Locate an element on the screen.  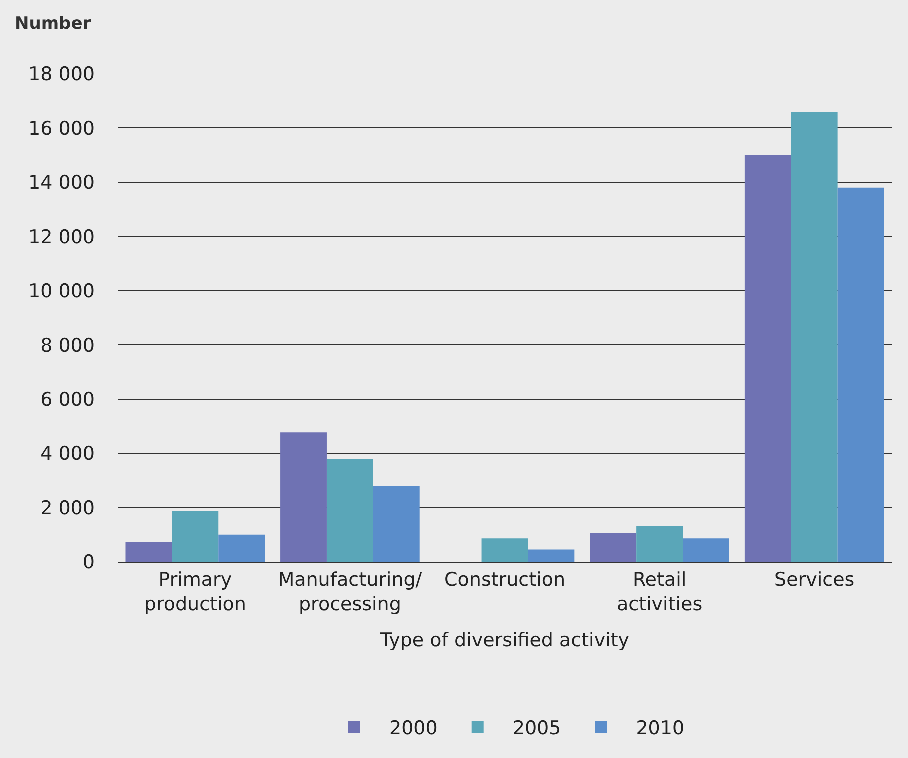
y-tick-label: 18 000 is located at coordinates (61, 75).